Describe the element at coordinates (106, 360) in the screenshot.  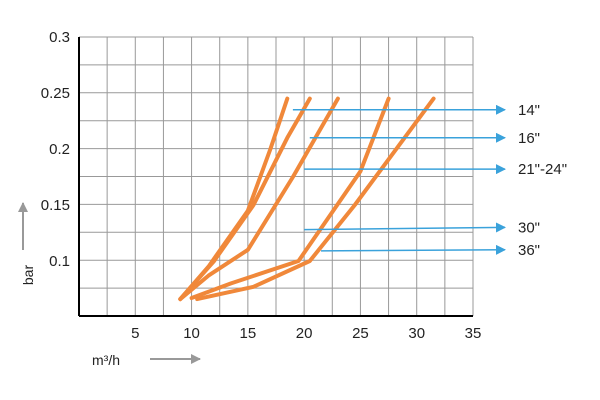
I see `x-axis-label: m³/h` at that location.